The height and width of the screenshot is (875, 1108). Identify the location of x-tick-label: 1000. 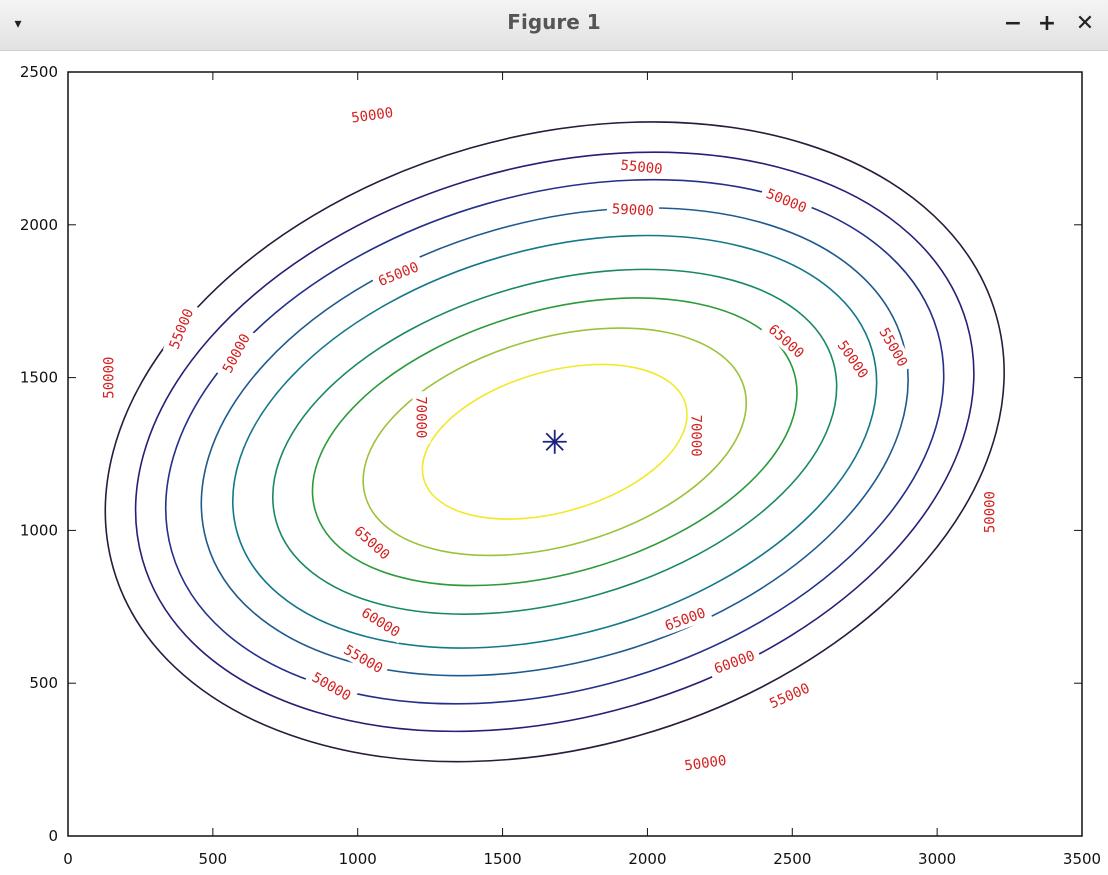
(358, 859).